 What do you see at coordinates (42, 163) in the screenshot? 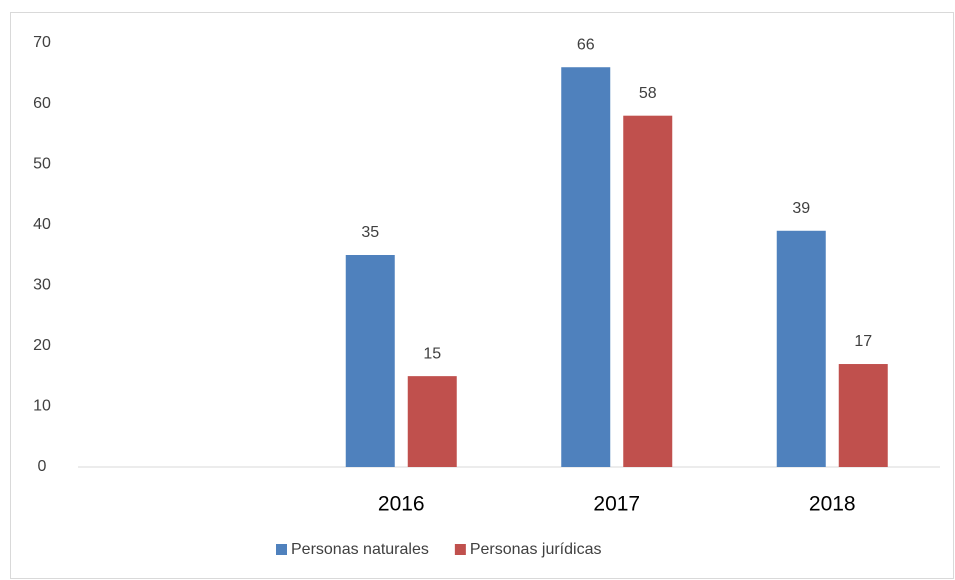
I see `y-tick-label: 50` at bounding box center [42, 163].